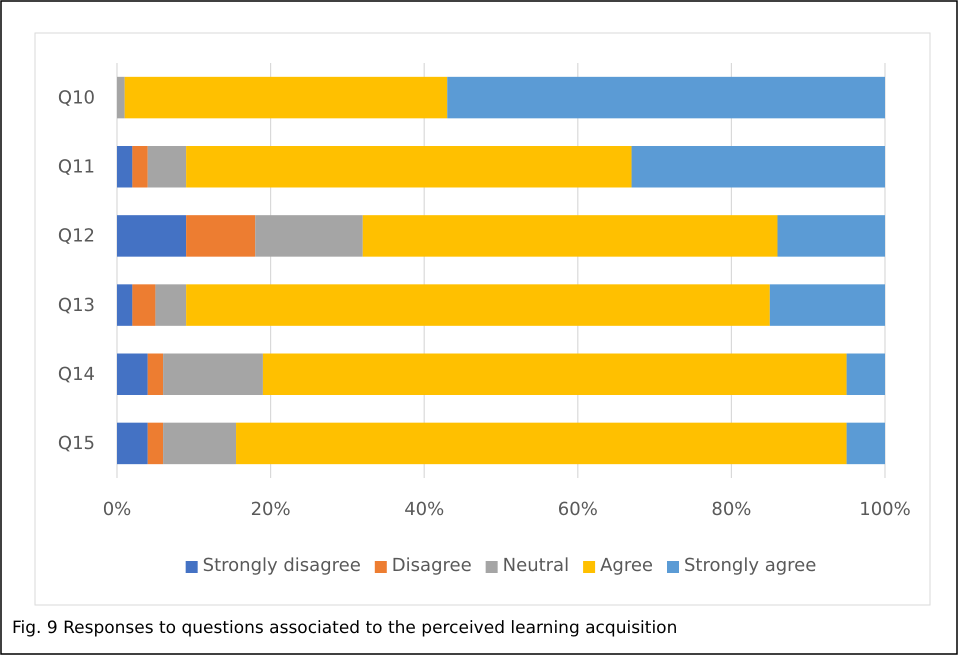 The height and width of the screenshot is (655, 958). I want to click on y-tick-label: Q11, so click(76, 167).